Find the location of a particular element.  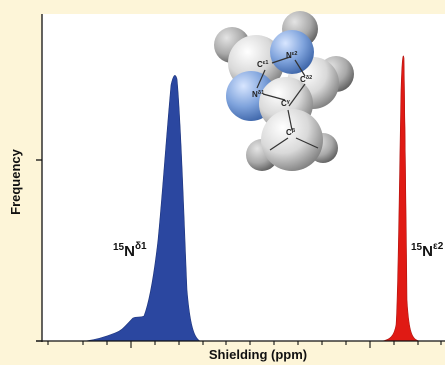

peak-label-sub: ε2 is located at coordinates (438, 246).